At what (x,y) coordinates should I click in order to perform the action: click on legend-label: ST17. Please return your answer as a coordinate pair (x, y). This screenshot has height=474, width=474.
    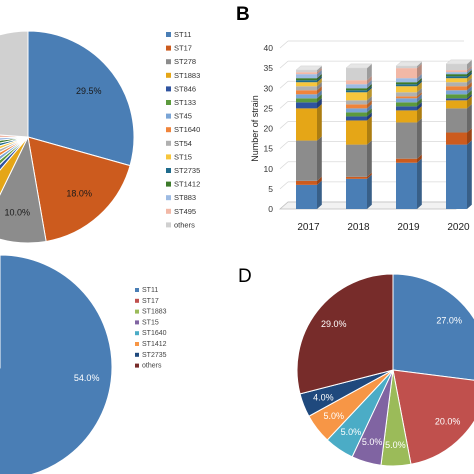
    Looking at the image, I should click on (183, 48).